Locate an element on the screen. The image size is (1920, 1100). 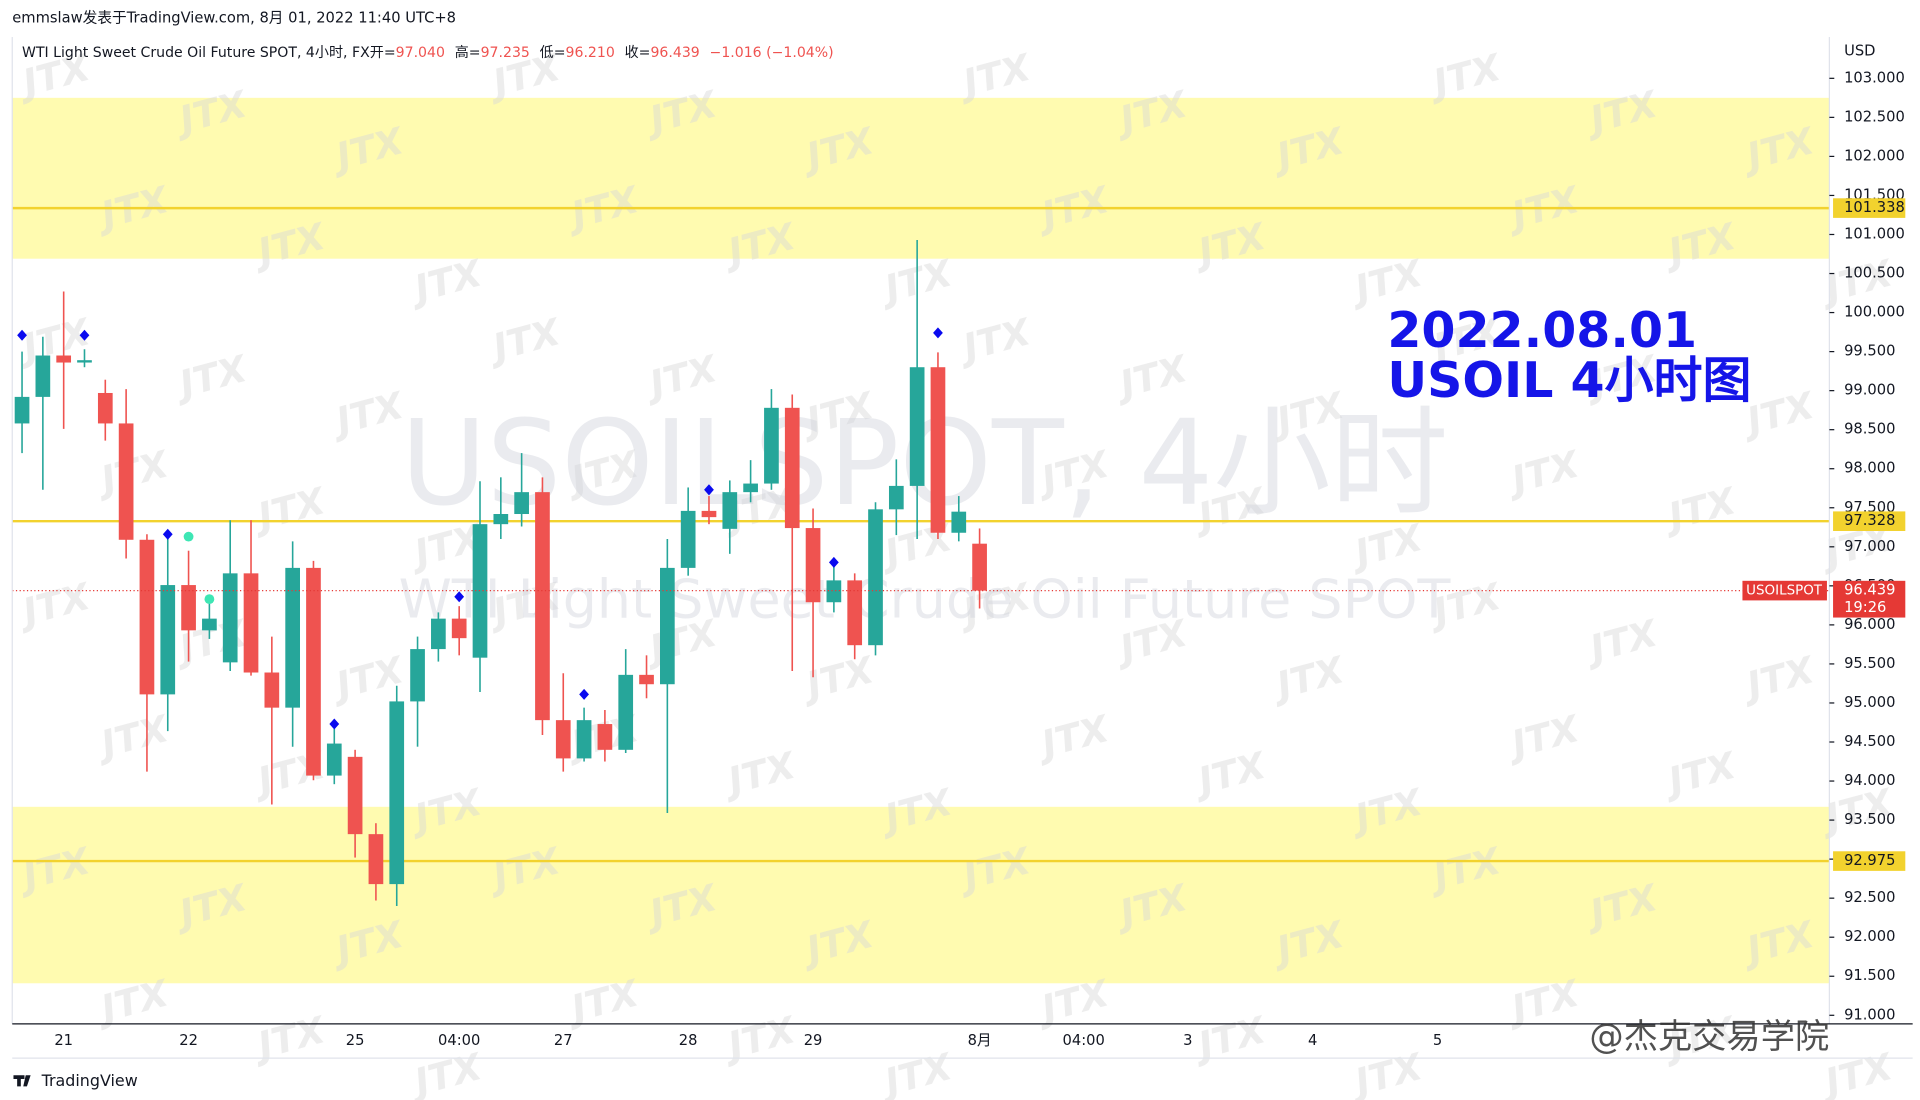
y-tick-label: 91.000 is located at coordinates (1869, 1014).